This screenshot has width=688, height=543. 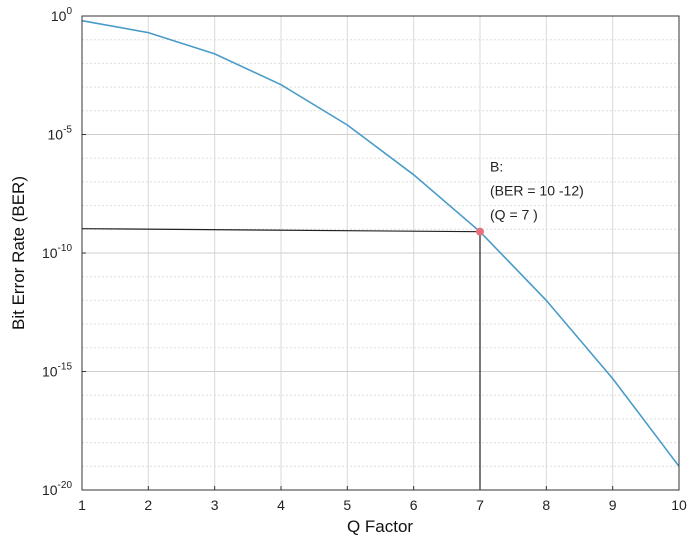 I want to click on x-tick-label: 2, so click(x=148, y=505).